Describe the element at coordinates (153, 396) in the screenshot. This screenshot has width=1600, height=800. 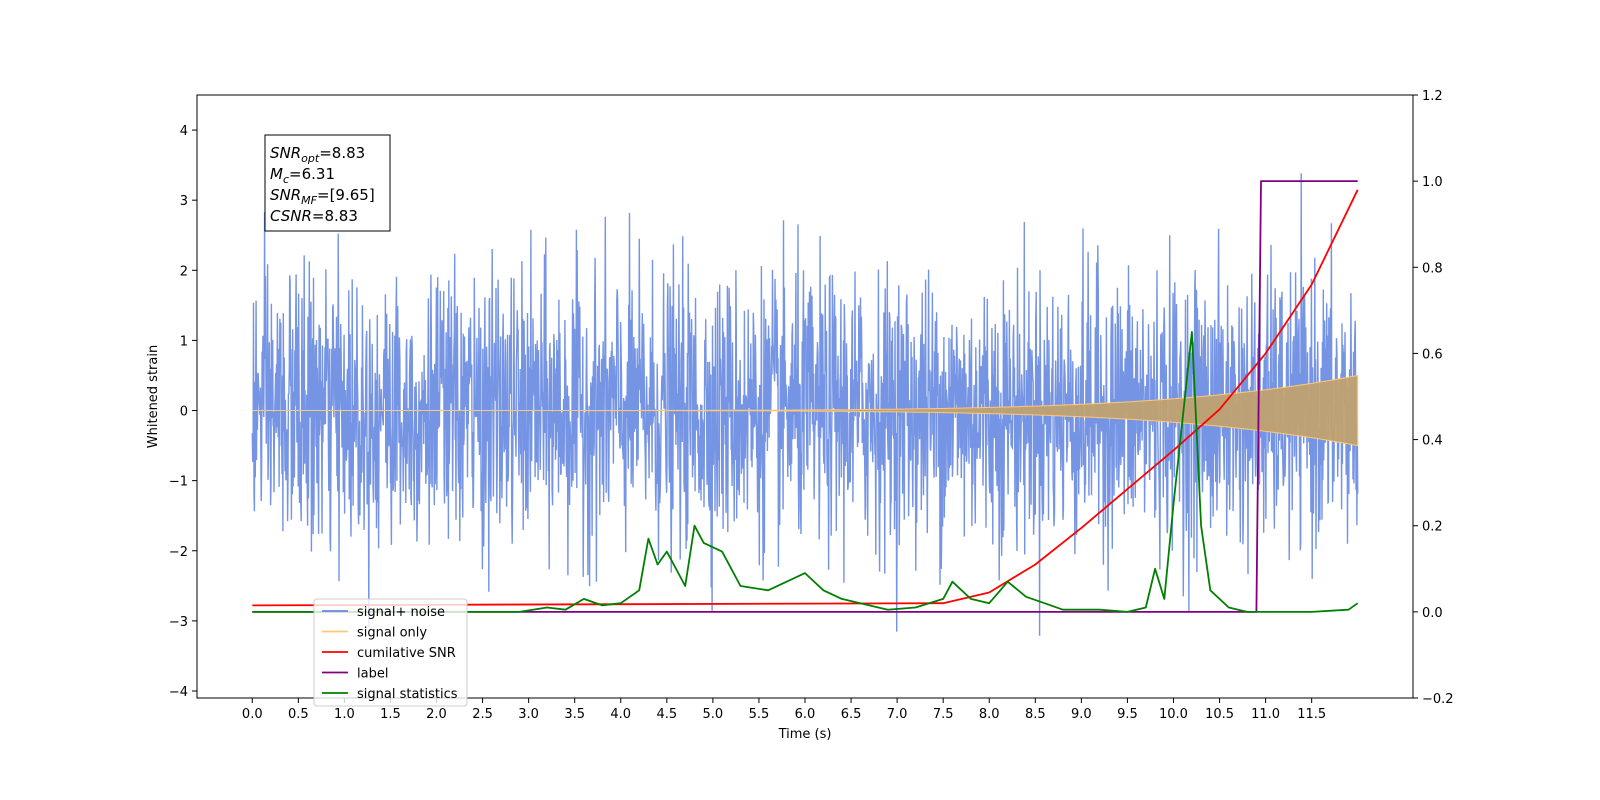
I see `y-axis-label: Whitened strain` at that location.